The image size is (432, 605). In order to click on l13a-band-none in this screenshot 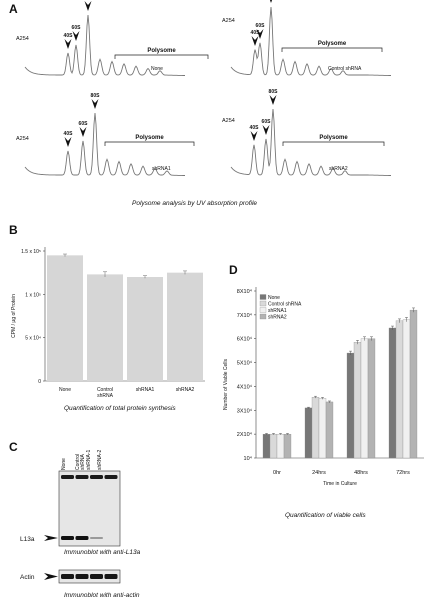, I will do `click(67, 538)`.